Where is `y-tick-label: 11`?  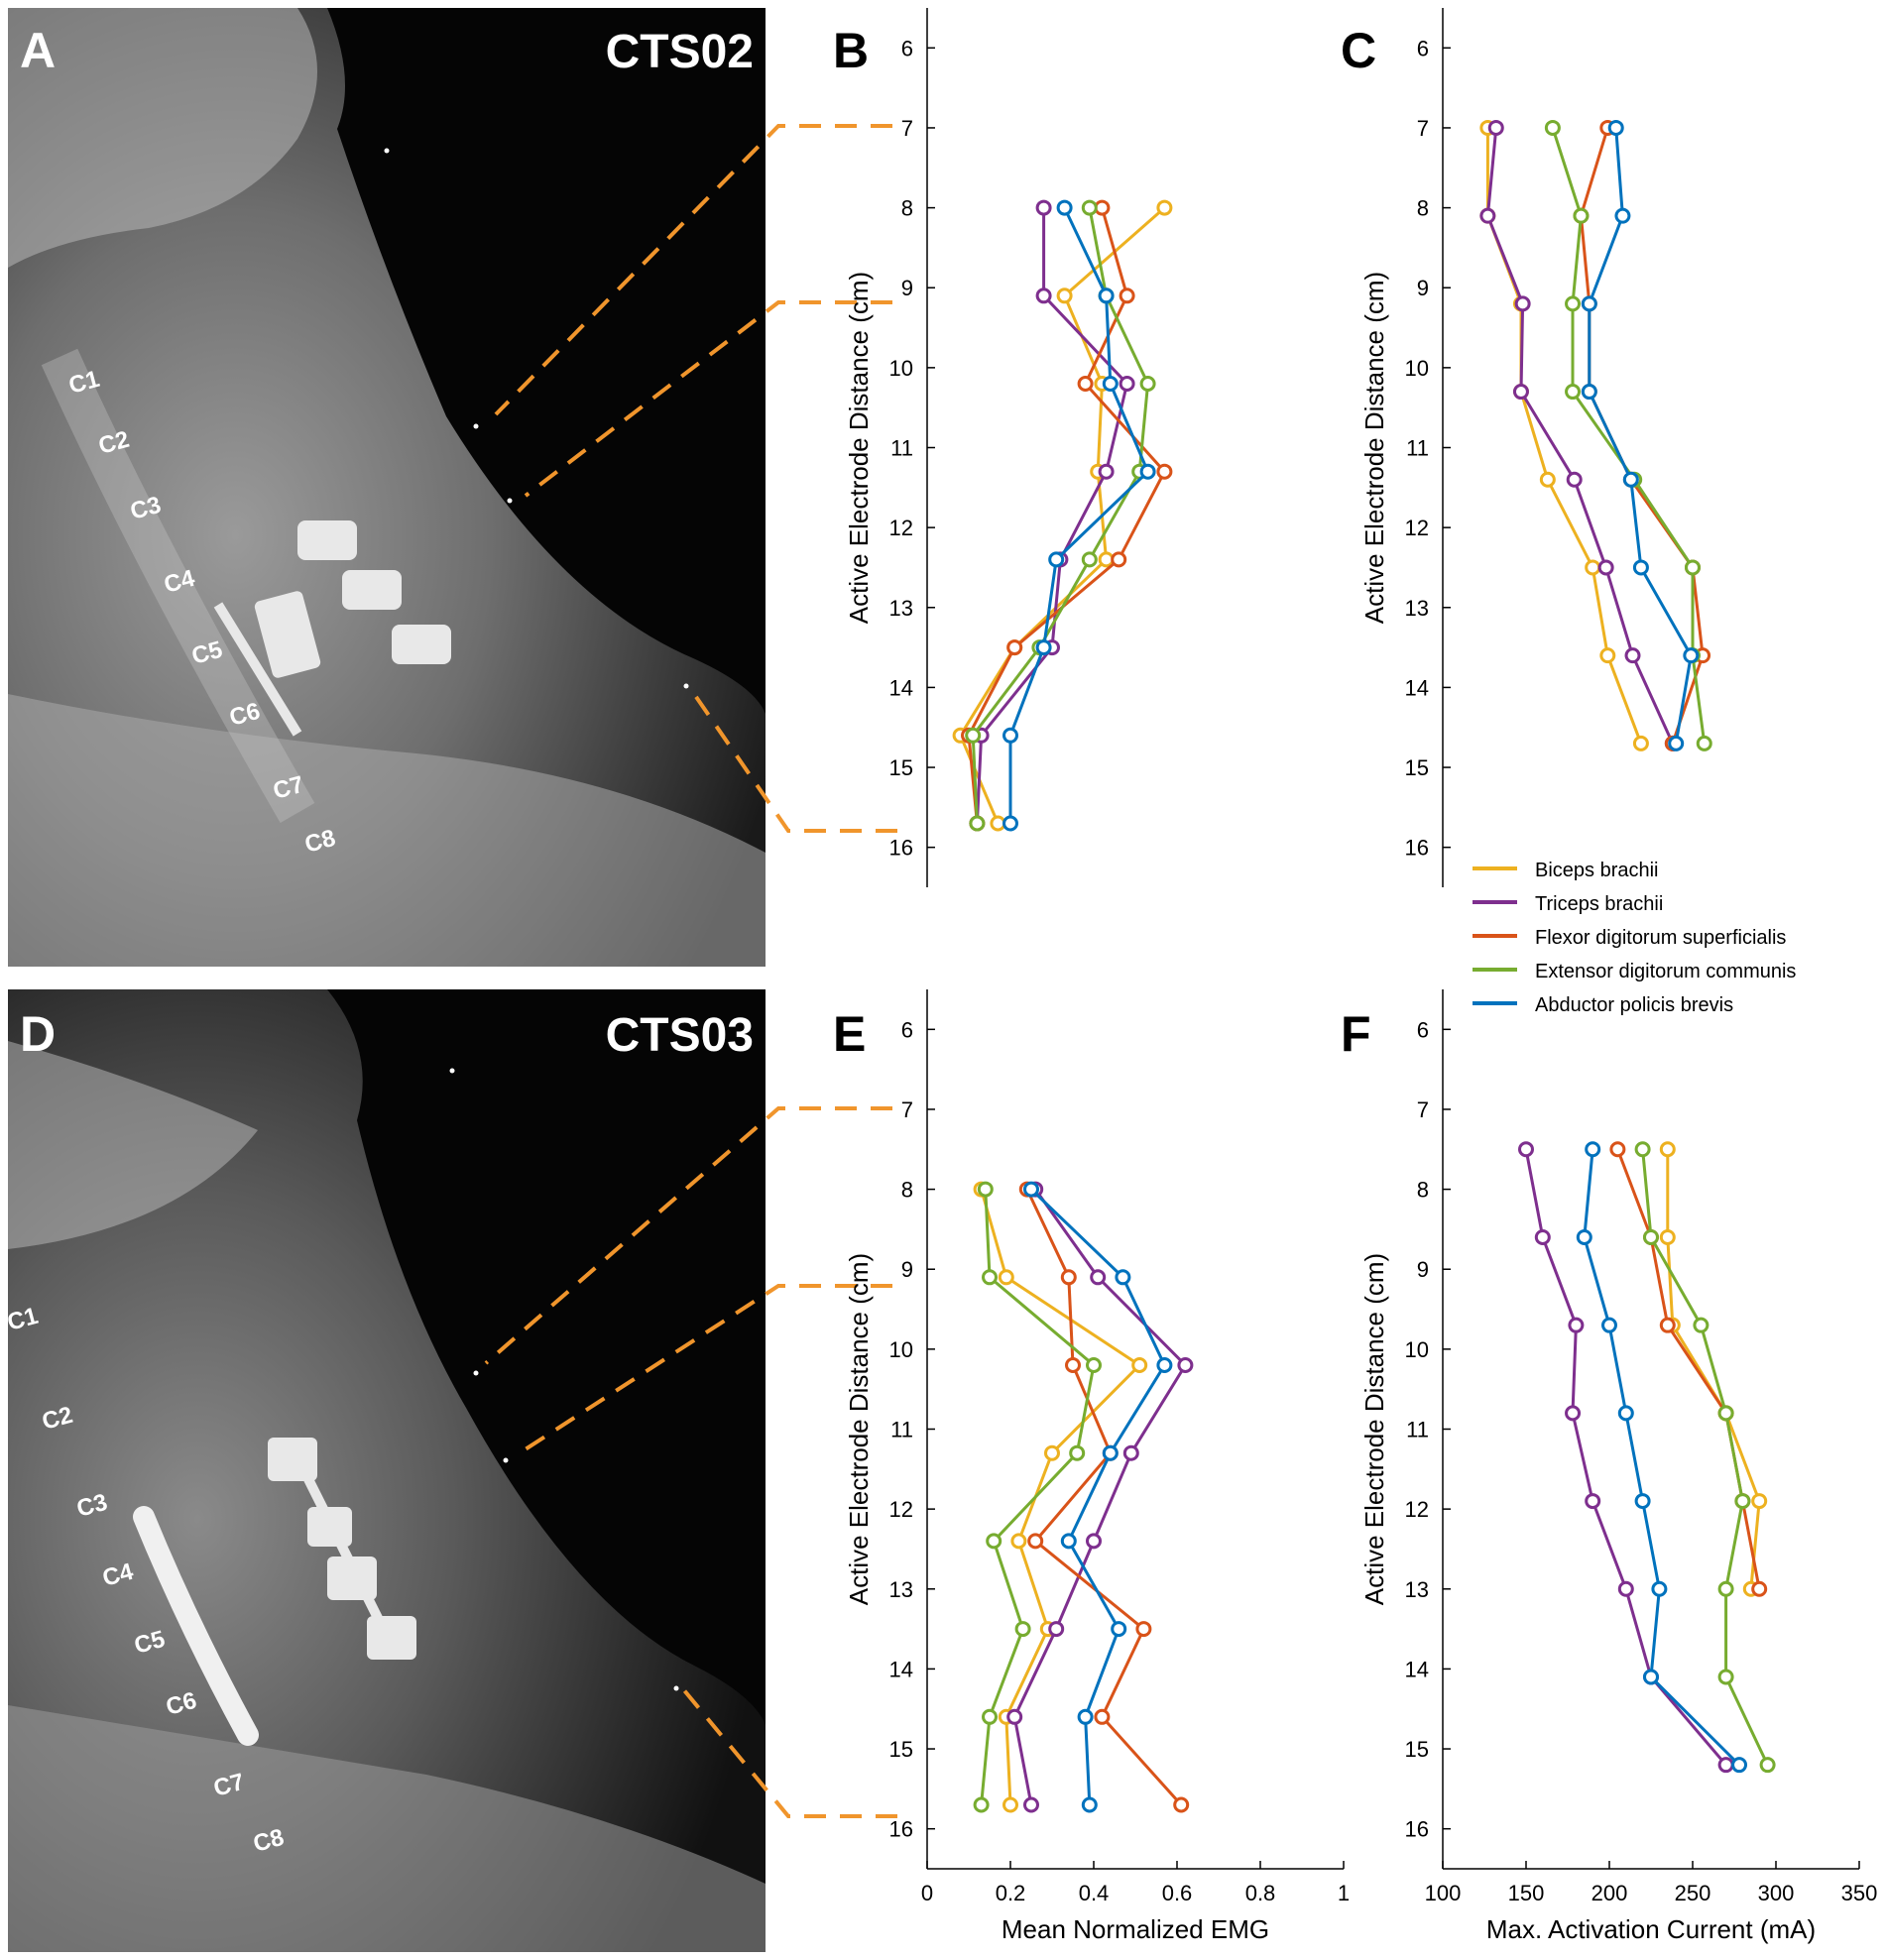 y-tick-label: 11 is located at coordinates (1417, 1430).